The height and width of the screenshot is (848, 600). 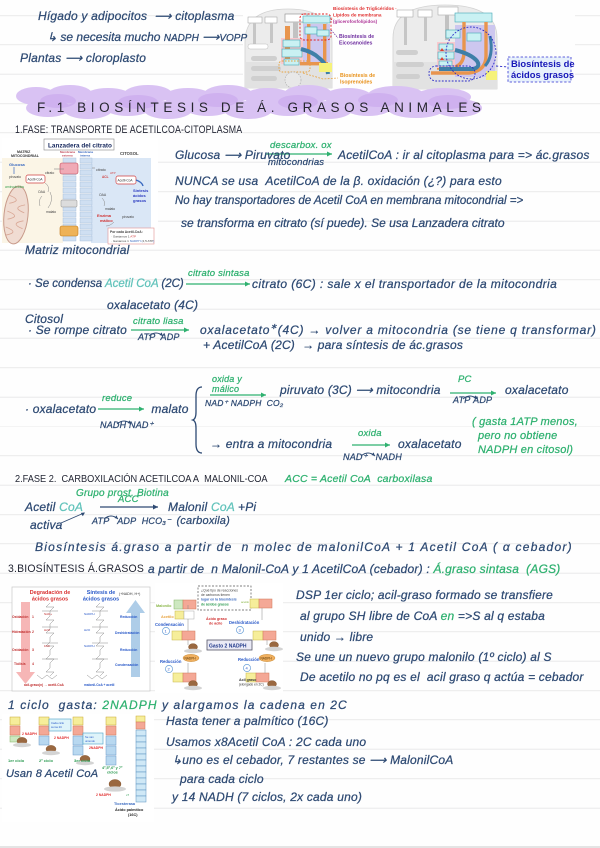 I want to click on svg-text: 1er ciclo, so click(x=16, y=760).